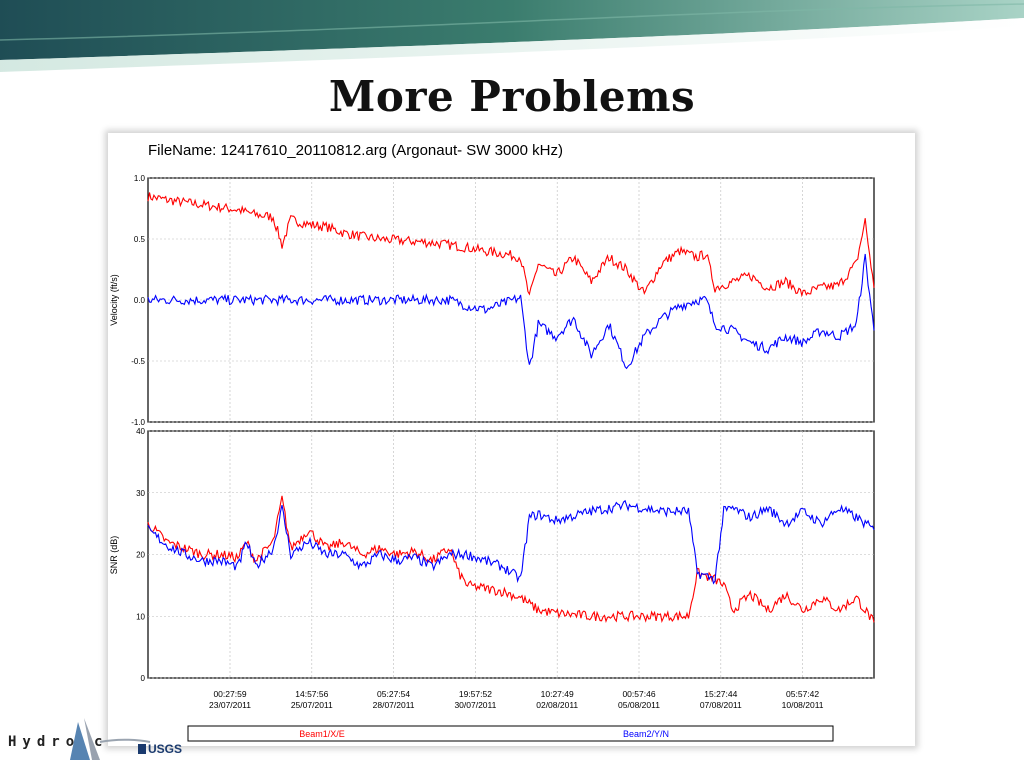 The image size is (1024, 768). I want to click on velocity-y-tick-label: 0.0, so click(140, 300).